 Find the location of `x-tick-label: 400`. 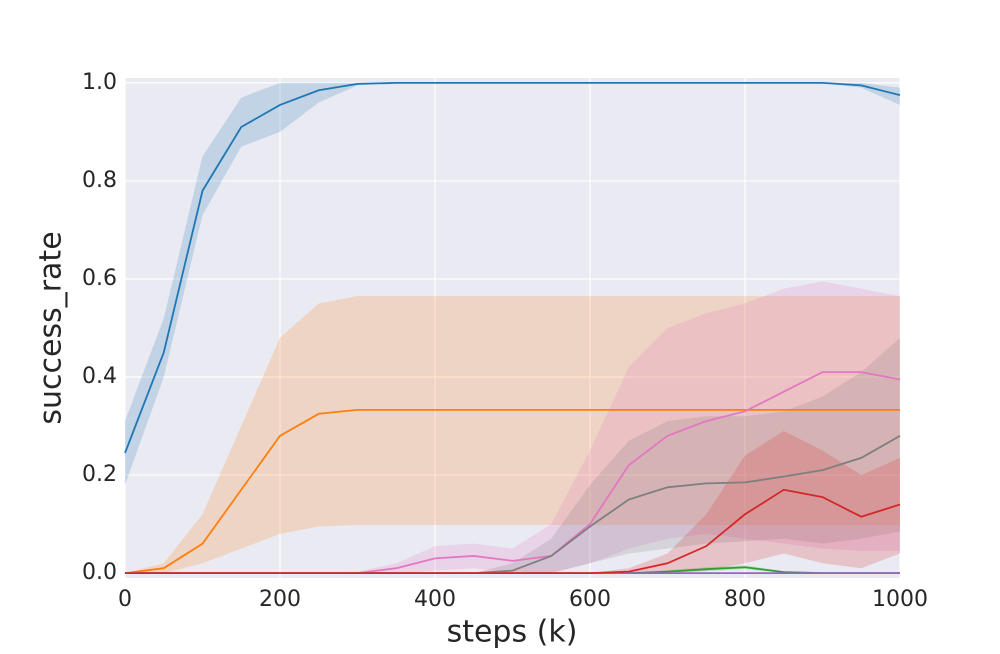

x-tick-label: 400 is located at coordinates (435, 599).